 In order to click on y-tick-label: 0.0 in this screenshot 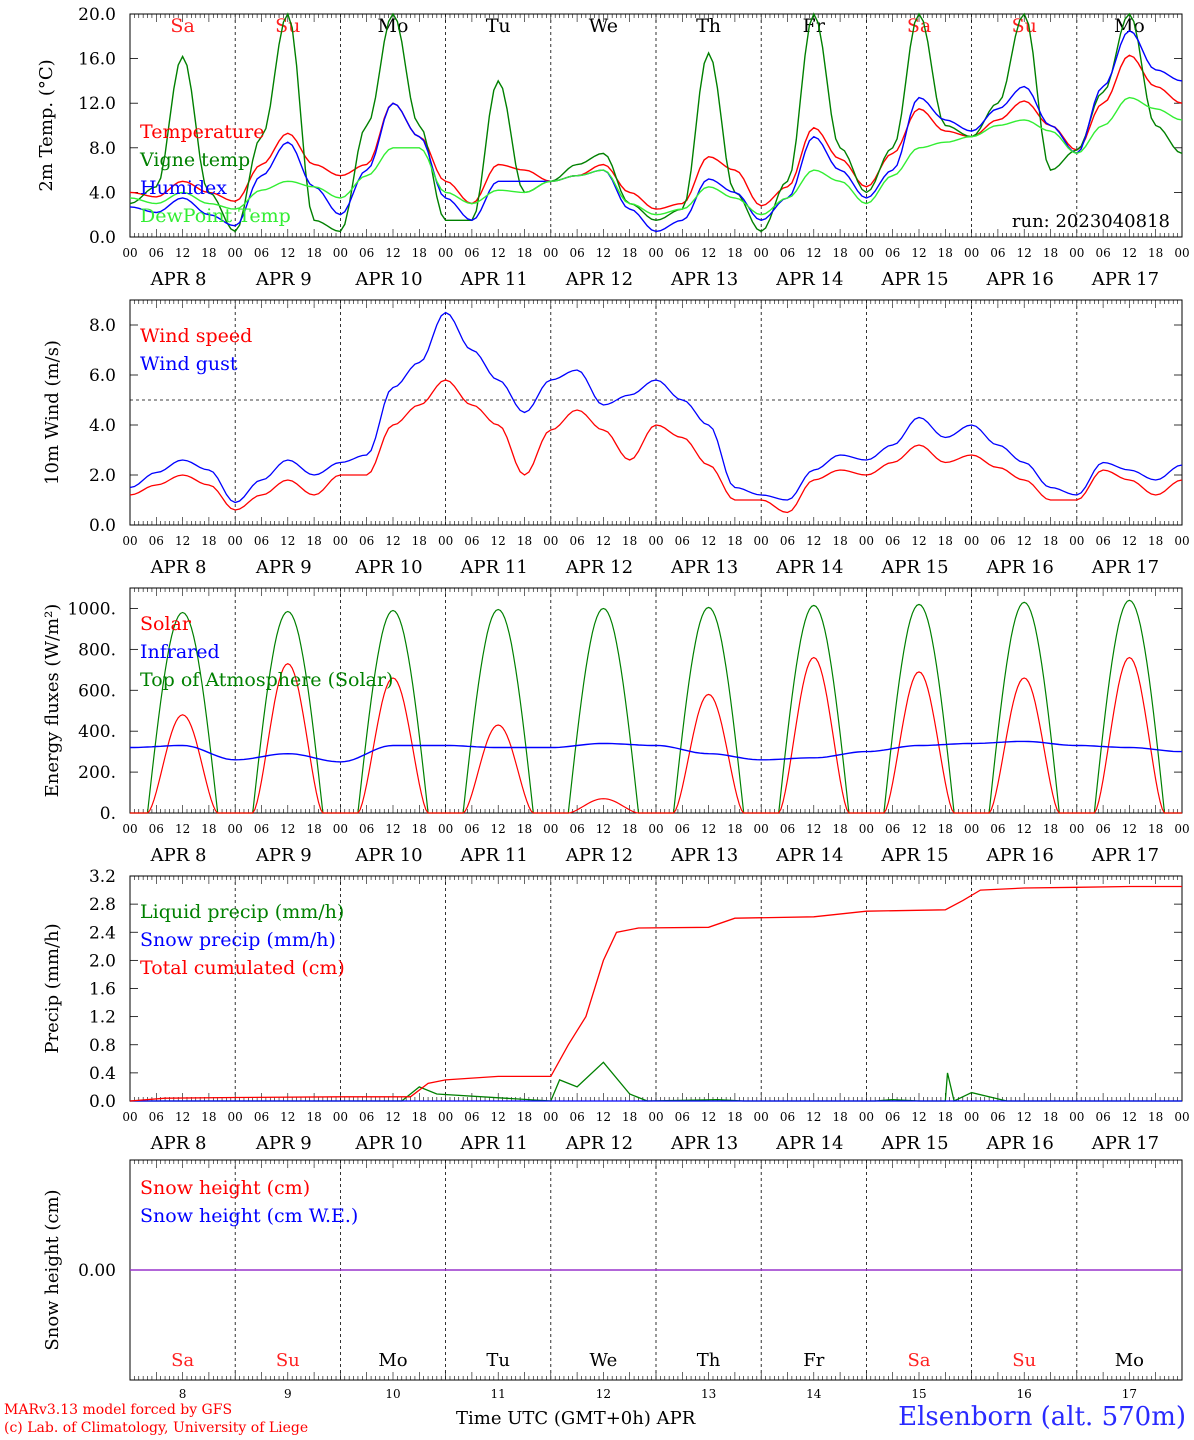, I will do `click(102, 526)`.